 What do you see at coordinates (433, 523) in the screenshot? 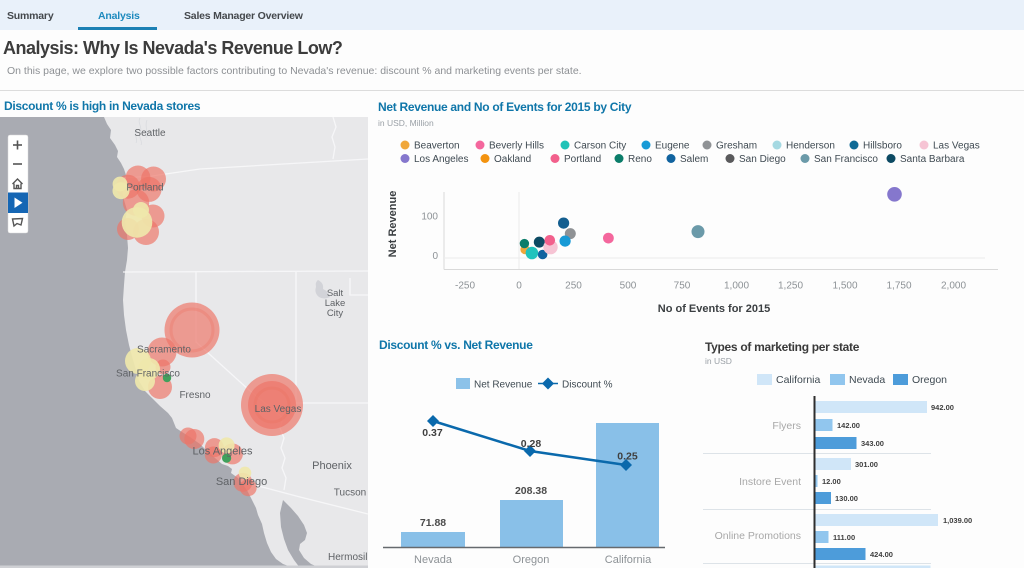
I see `svg-text: 71.88` at bounding box center [433, 523].